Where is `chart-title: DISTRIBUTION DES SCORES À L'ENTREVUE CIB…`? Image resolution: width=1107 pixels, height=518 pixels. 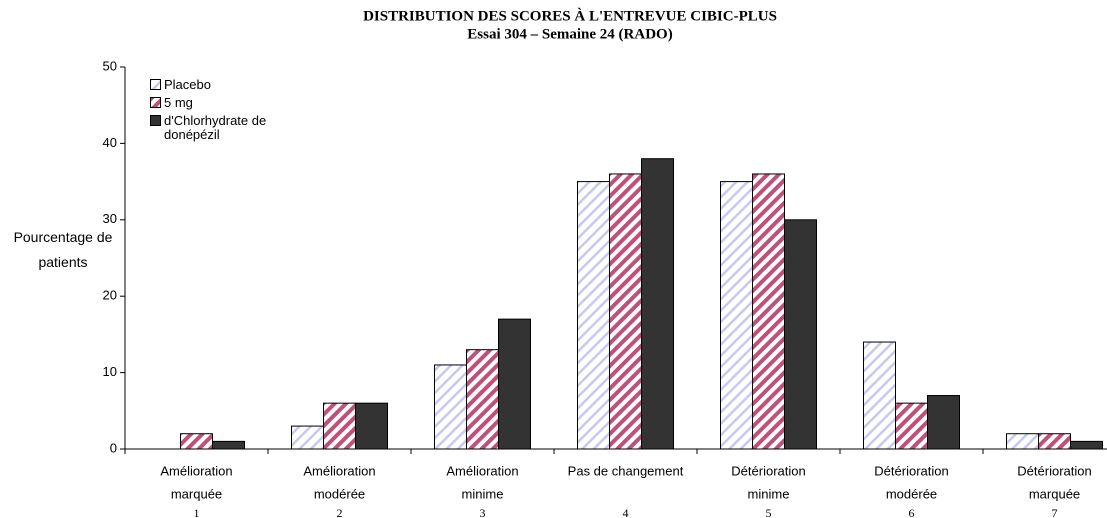 chart-title: DISTRIBUTION DES SCORES À L'ENTREVUE CIB… is located at coordinates (570, 15).